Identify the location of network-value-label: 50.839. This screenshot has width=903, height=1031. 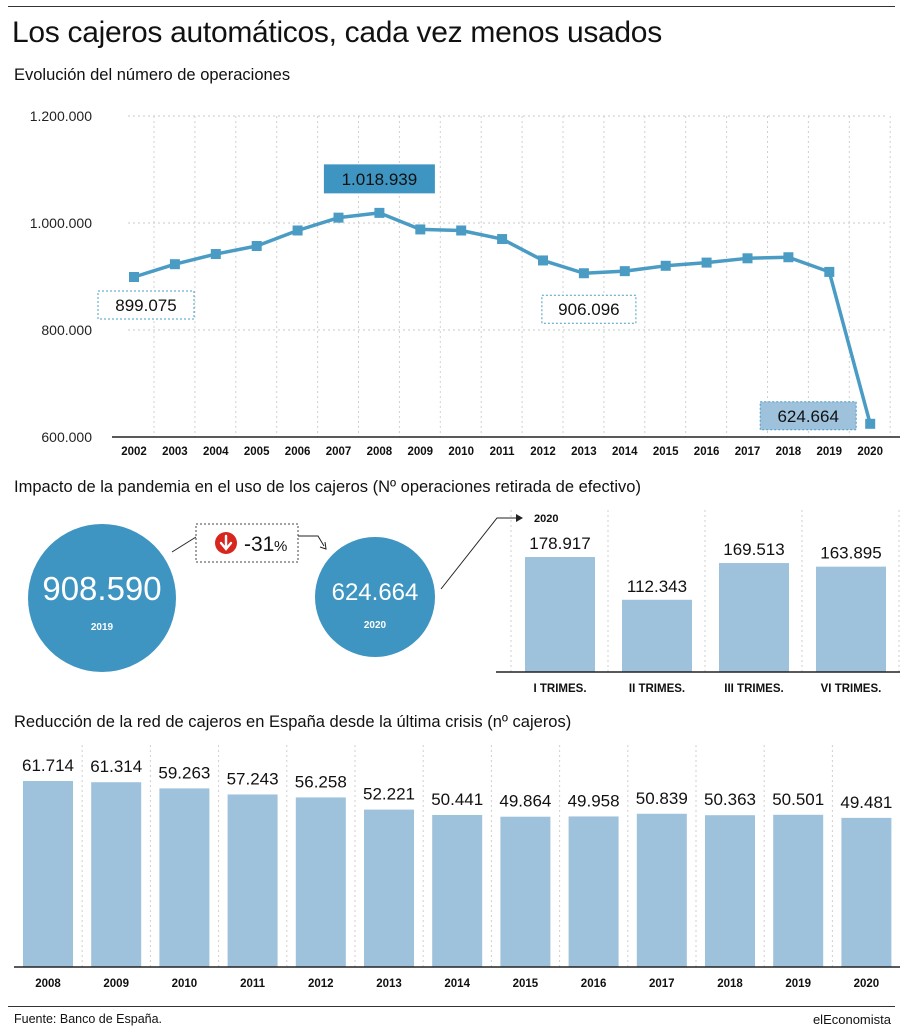
(662, 798).